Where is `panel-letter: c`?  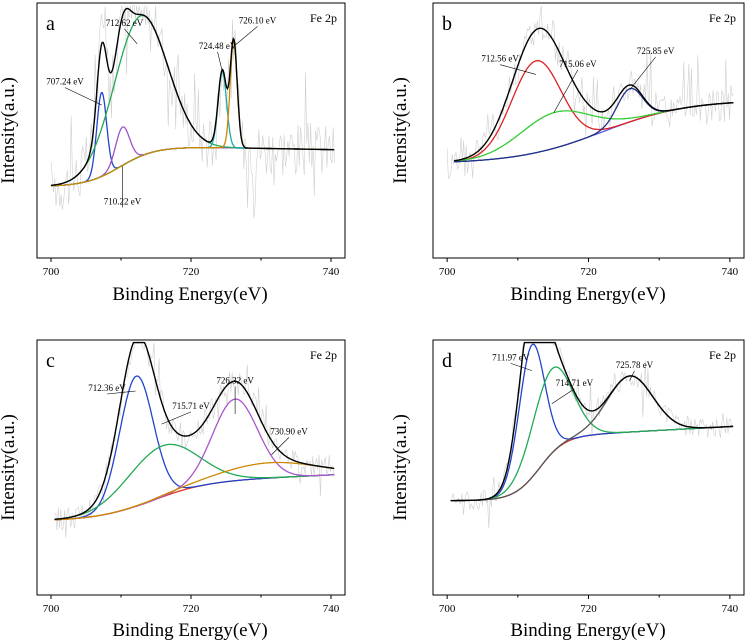
panel-letter: c is located at coordinates (50, 361).